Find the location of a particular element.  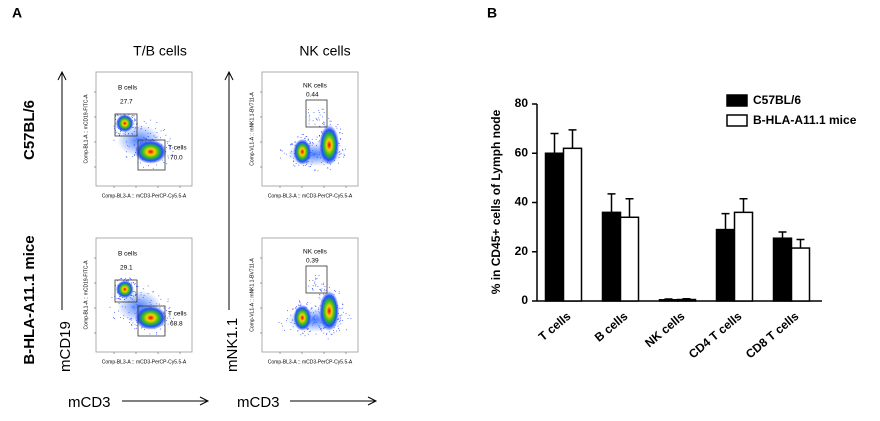

y-axis-label: Comp-VL1-A :: mNK1.1-BV711-A is located at coordinates (252, 129).